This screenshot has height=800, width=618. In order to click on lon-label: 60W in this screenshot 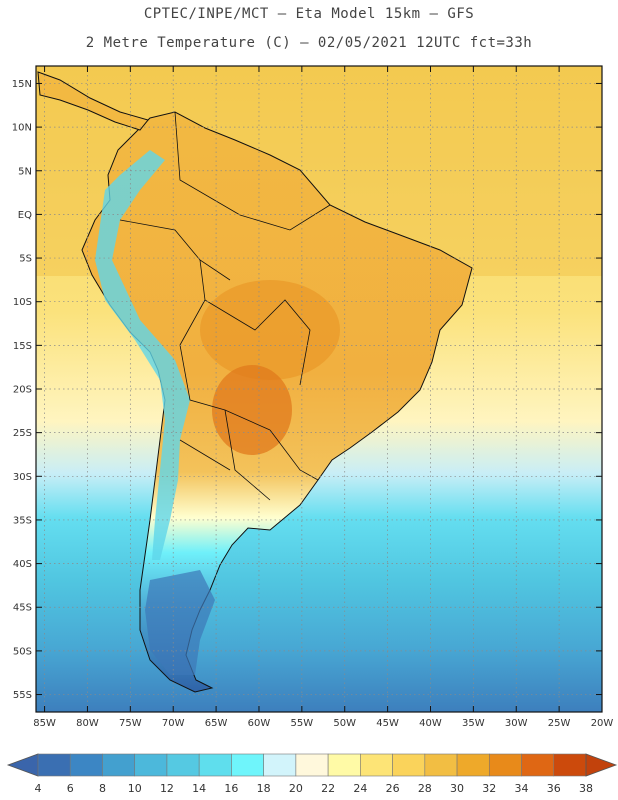, I will do `click(259, 723)`.